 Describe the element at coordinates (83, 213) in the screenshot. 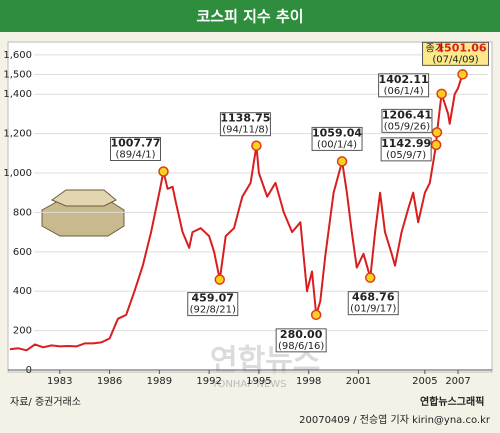

I see `stone-icon` at that location.